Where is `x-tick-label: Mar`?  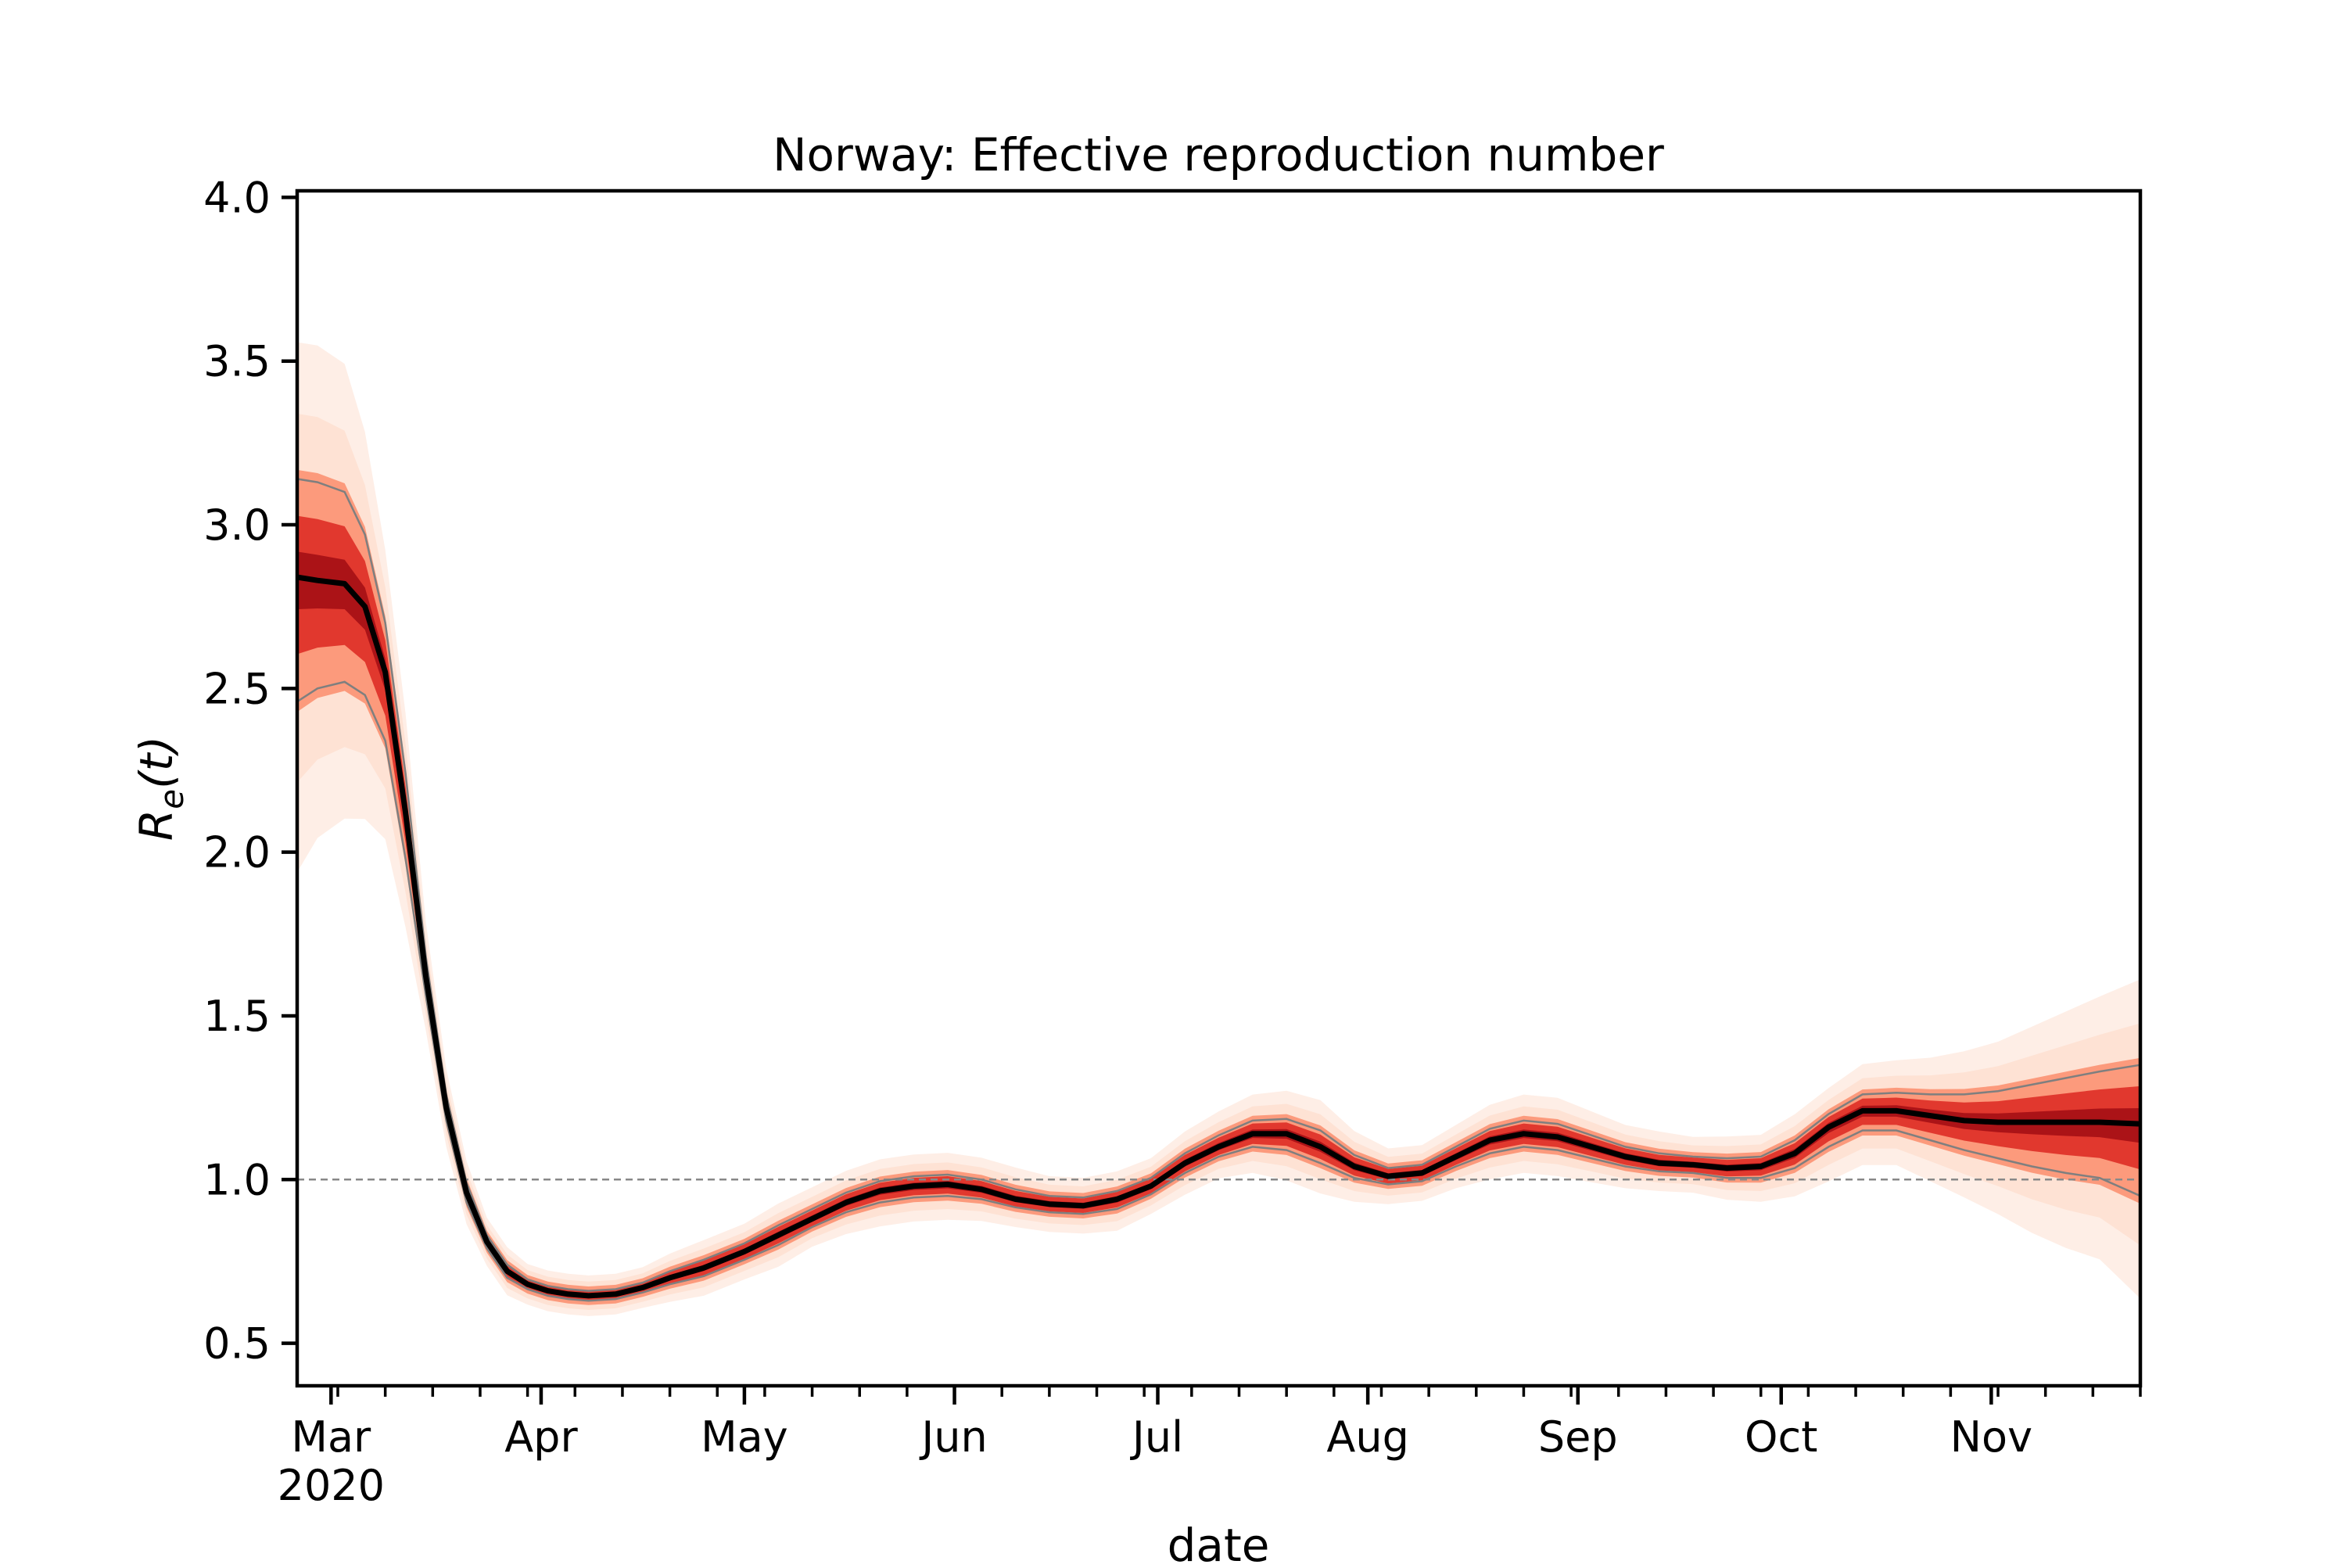
x-tick-label: Mar is located at coordinates (331, 1437).